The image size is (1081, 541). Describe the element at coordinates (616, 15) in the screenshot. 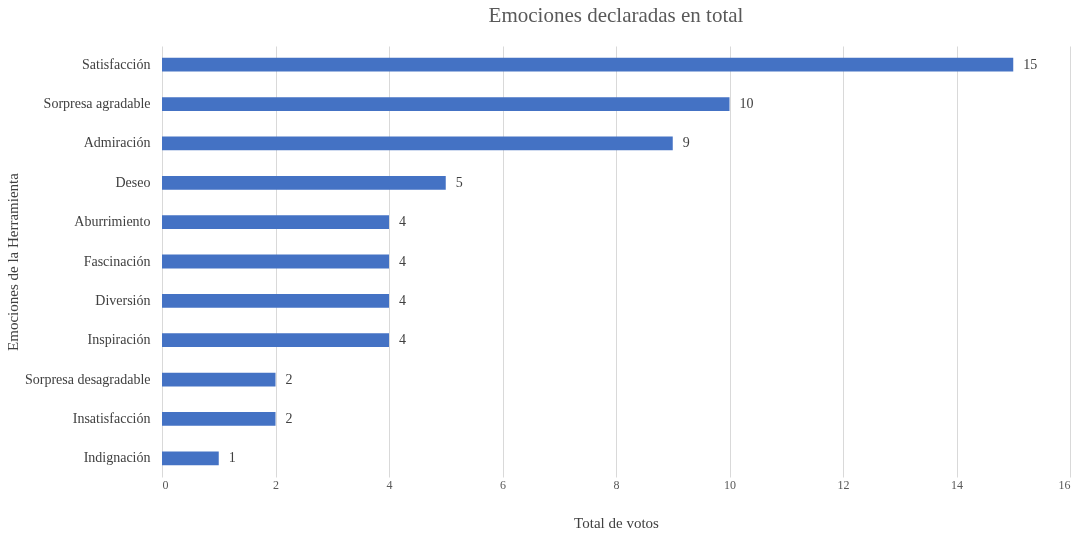

I see `chart-title: Emociones declaradas en total` at that location.